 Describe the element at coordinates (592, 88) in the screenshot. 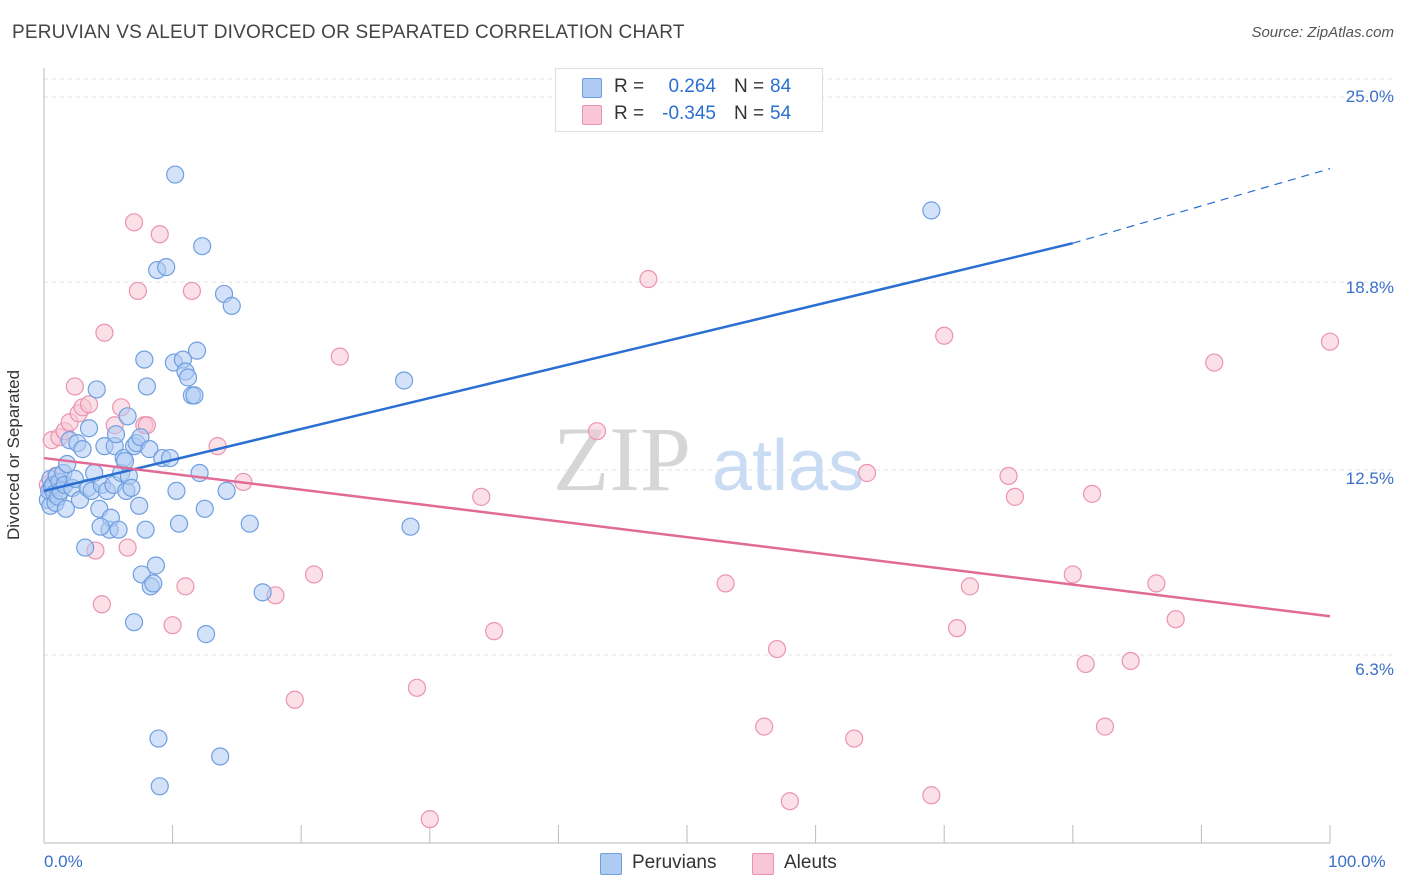

I see `blue-swatch` at that location.